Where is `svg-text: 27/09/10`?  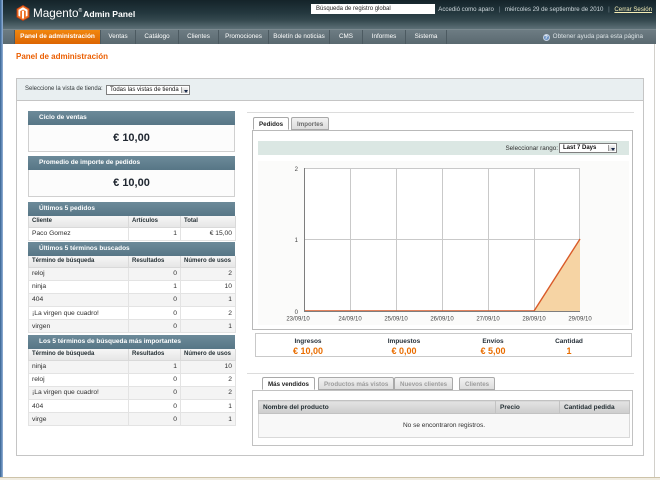
svg-text: 27/09/10 is located at coordinates (488, 320).